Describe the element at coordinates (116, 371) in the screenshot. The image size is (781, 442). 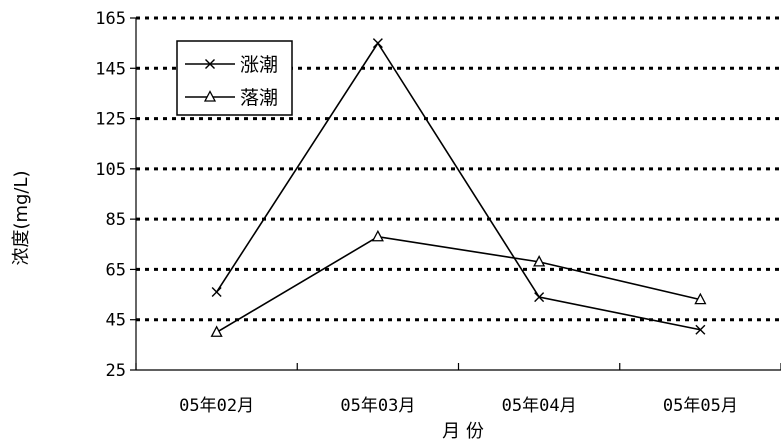
I see `y-tick-label: 25` at that location.